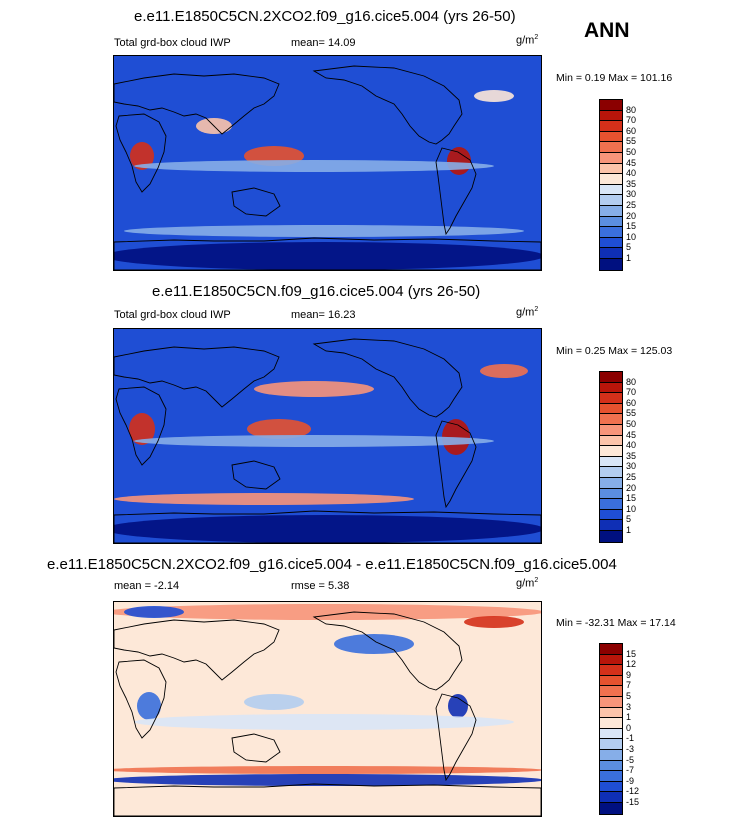 The width and height of the screenshot is (733, 821). What do you see at coordinates (614, 78) in the screenshot?
I see `panel-1-minmax: Min = 0.19 Max = 101.16` at bounding box center [614, 78].